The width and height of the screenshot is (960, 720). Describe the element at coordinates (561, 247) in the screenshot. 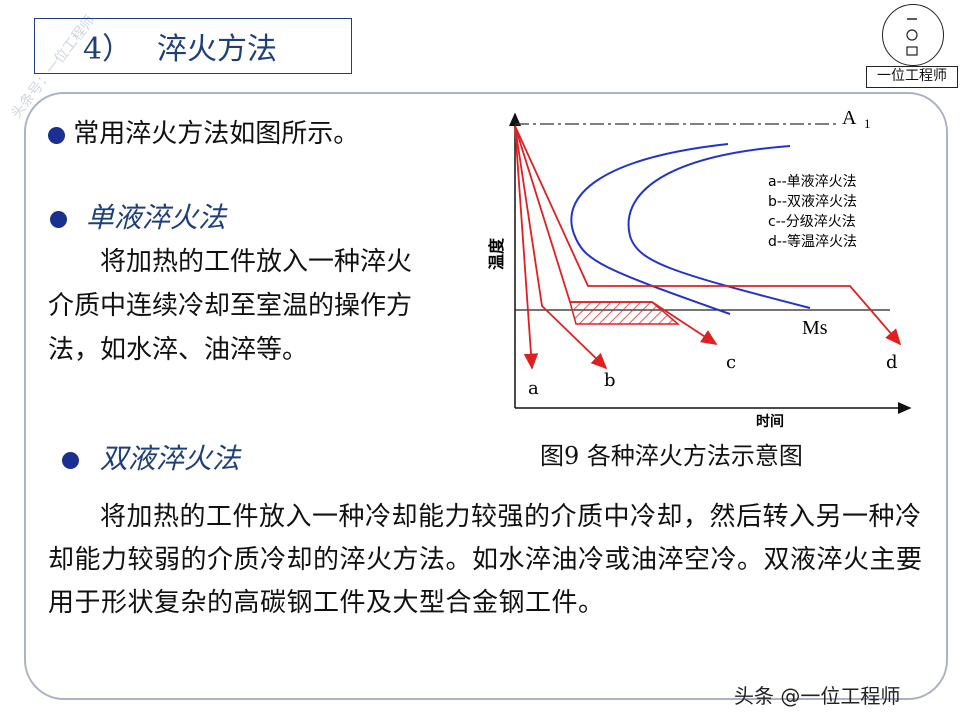

I see `curve-b` at that location.